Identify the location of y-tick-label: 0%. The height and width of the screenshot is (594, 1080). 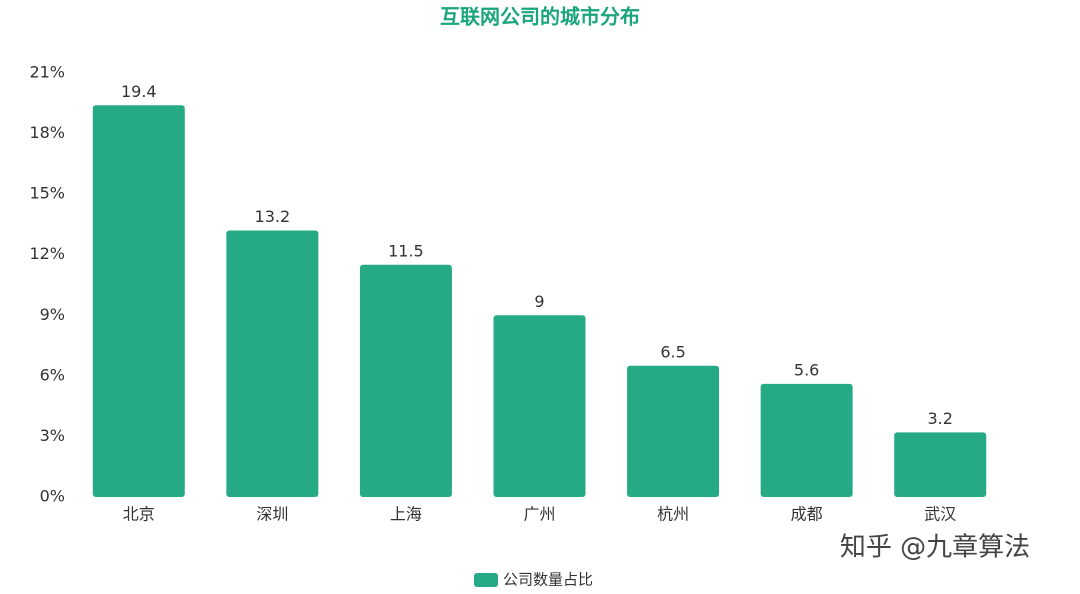
(52, 496).